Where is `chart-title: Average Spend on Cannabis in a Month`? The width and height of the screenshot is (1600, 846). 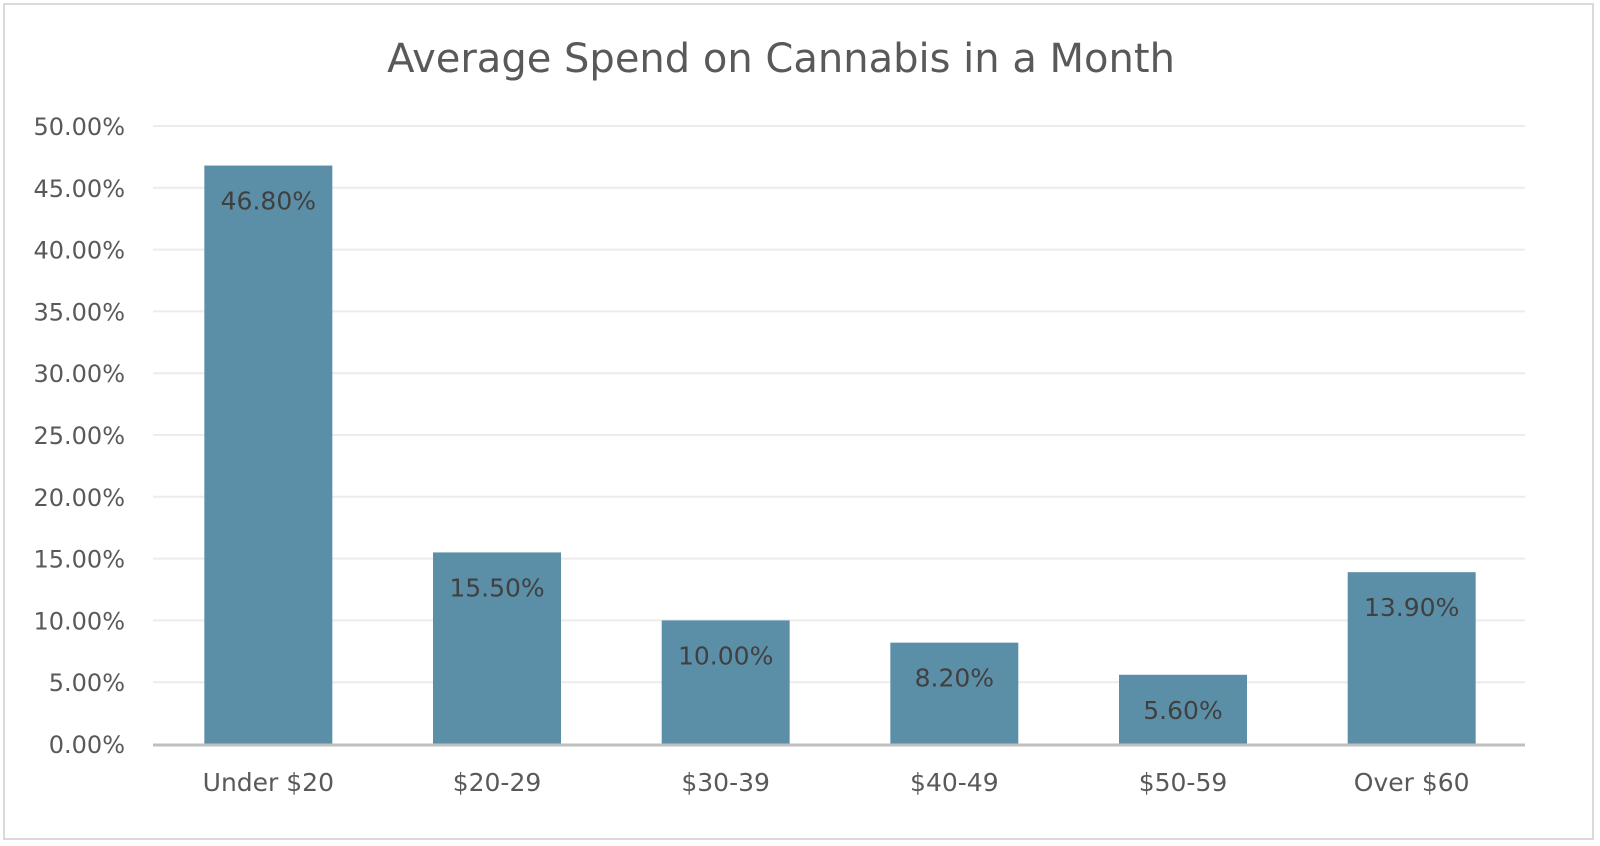 chart-title: Average Spend on Cannabis in a Month is located at coordinates (781, 59).